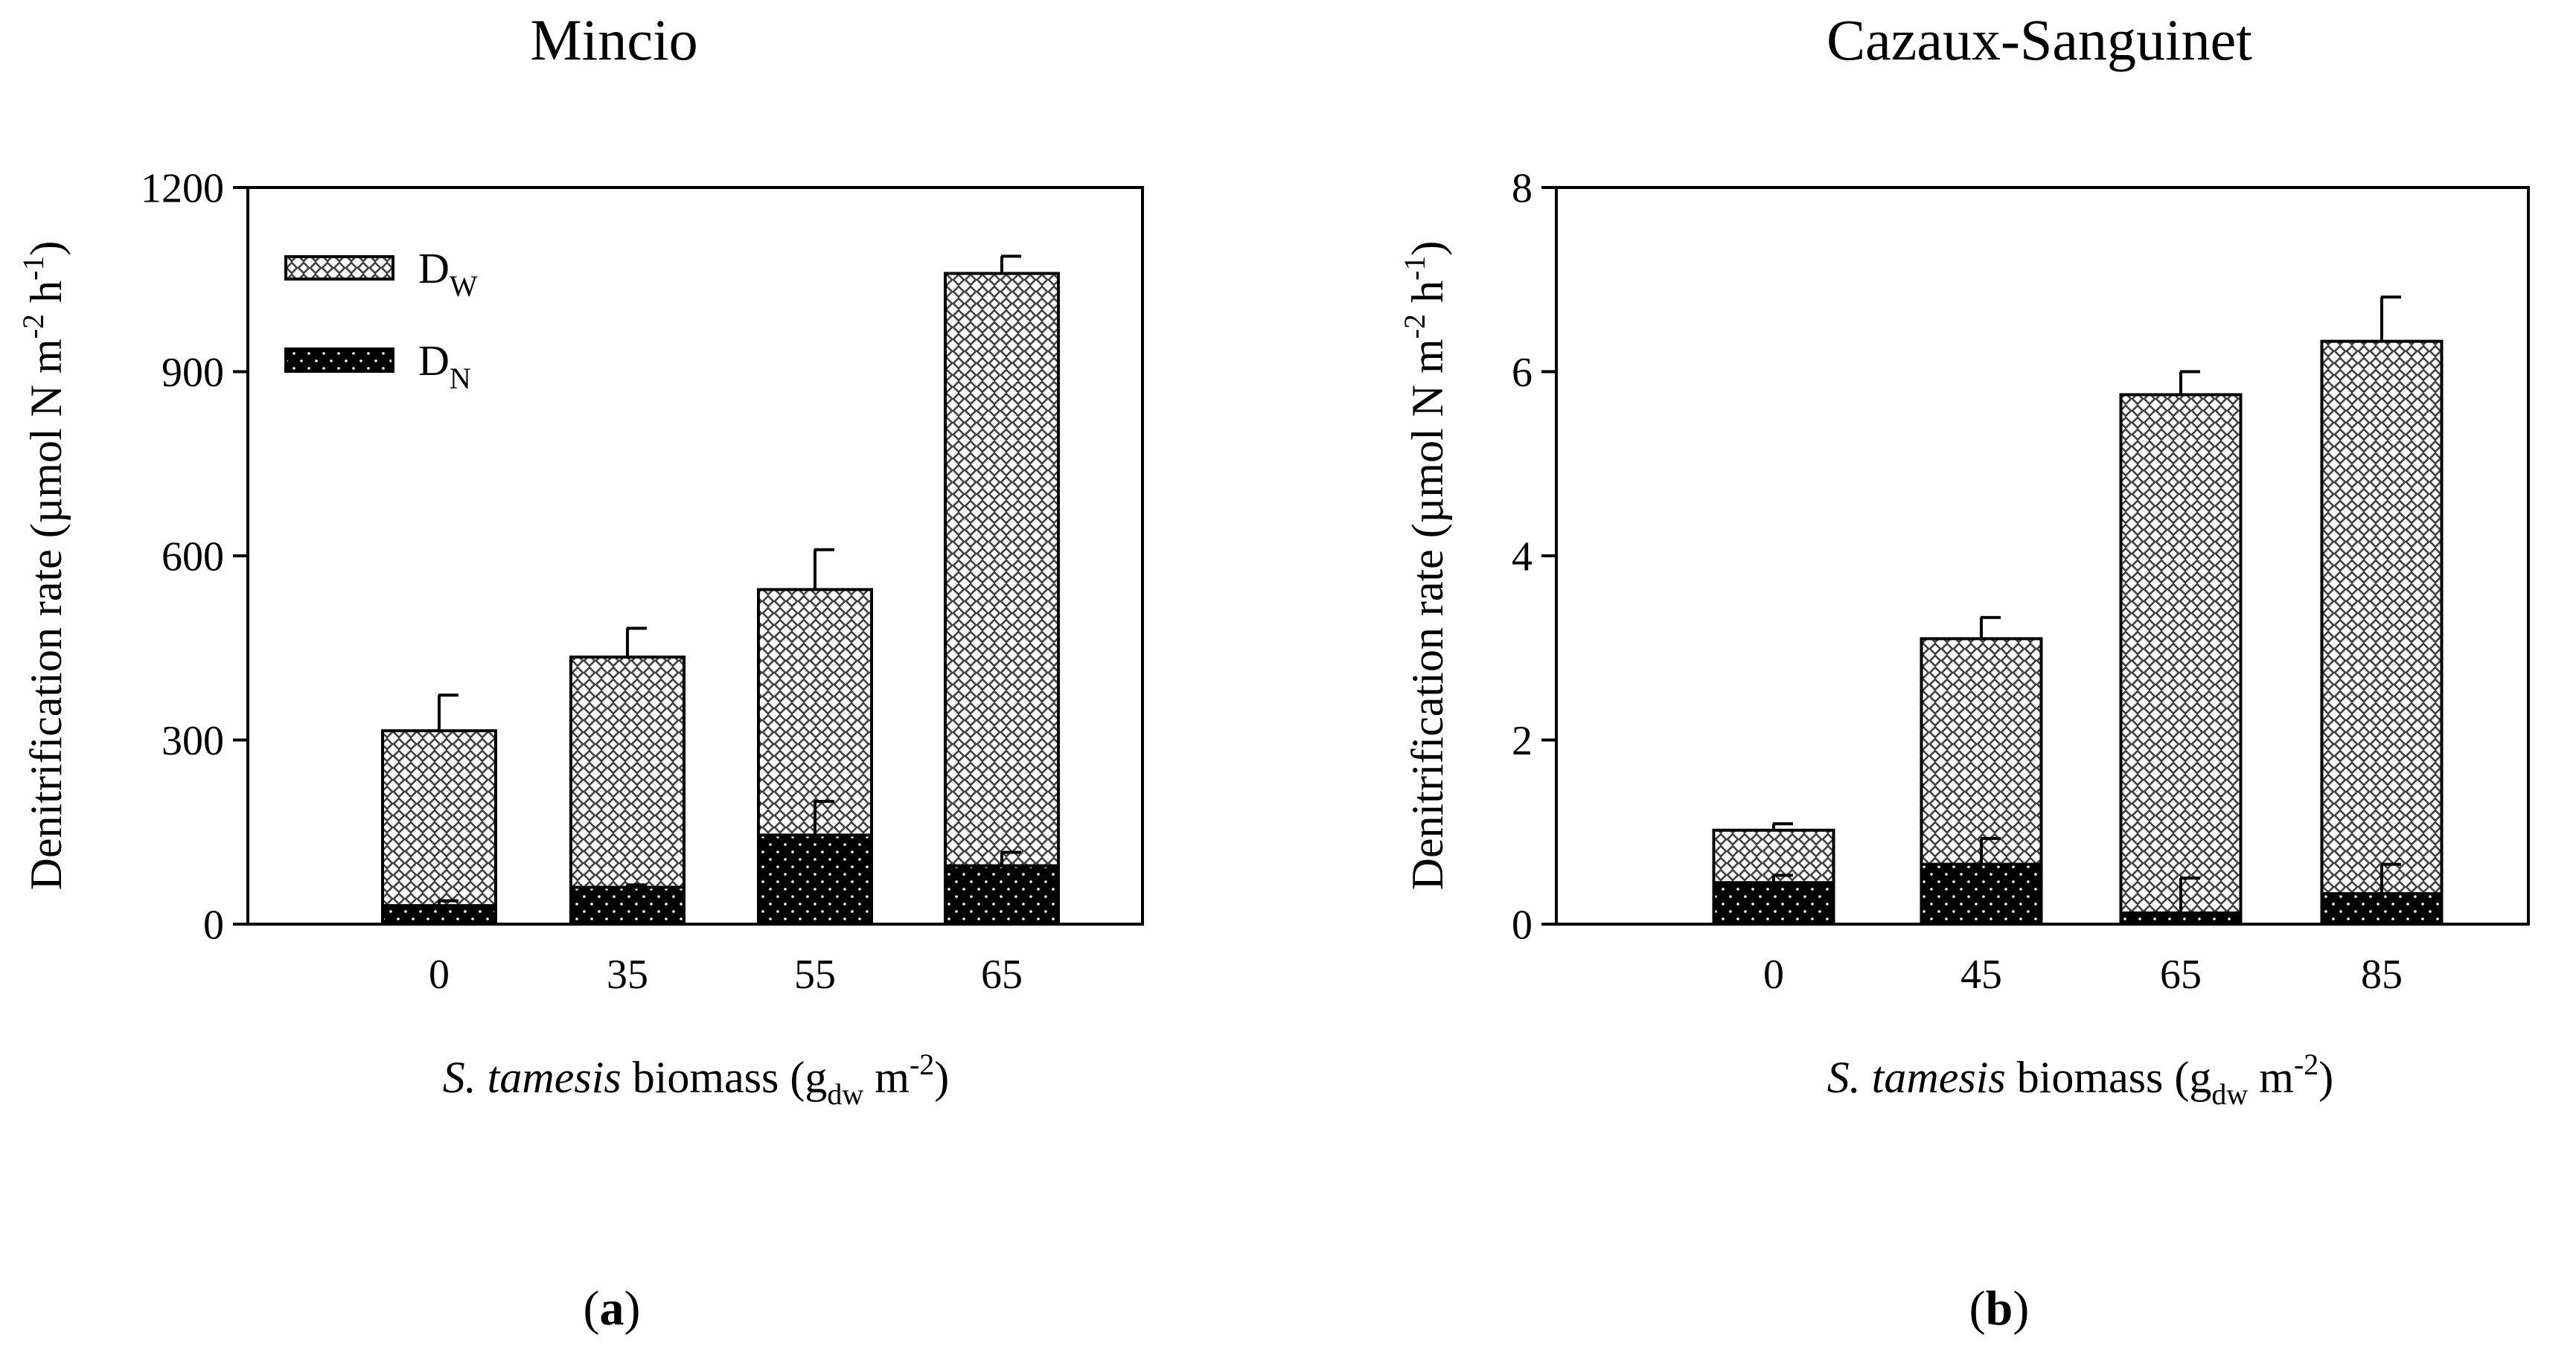  I want to click on y-tick-label-b: 2, so click(1522, 741).